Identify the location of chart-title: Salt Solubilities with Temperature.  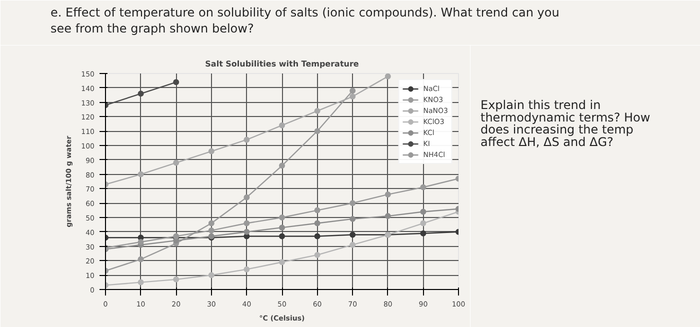
(282, 64).